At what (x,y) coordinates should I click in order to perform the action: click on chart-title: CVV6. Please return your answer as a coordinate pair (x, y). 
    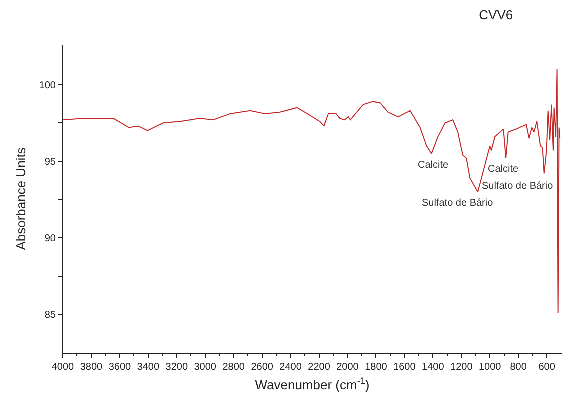
    Looking at the image, I should click on (496, 15).